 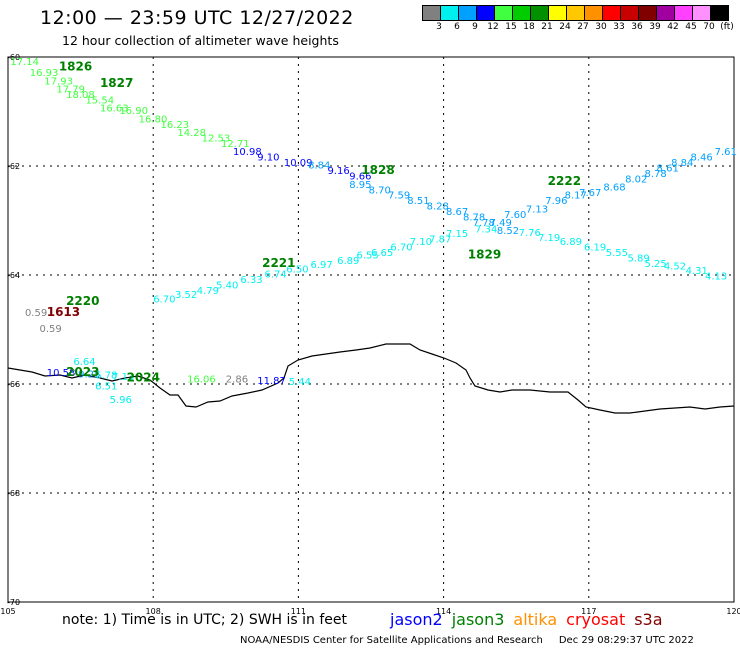 I want to click on latitude-tick-label: -64, so click(x=13, y=275).